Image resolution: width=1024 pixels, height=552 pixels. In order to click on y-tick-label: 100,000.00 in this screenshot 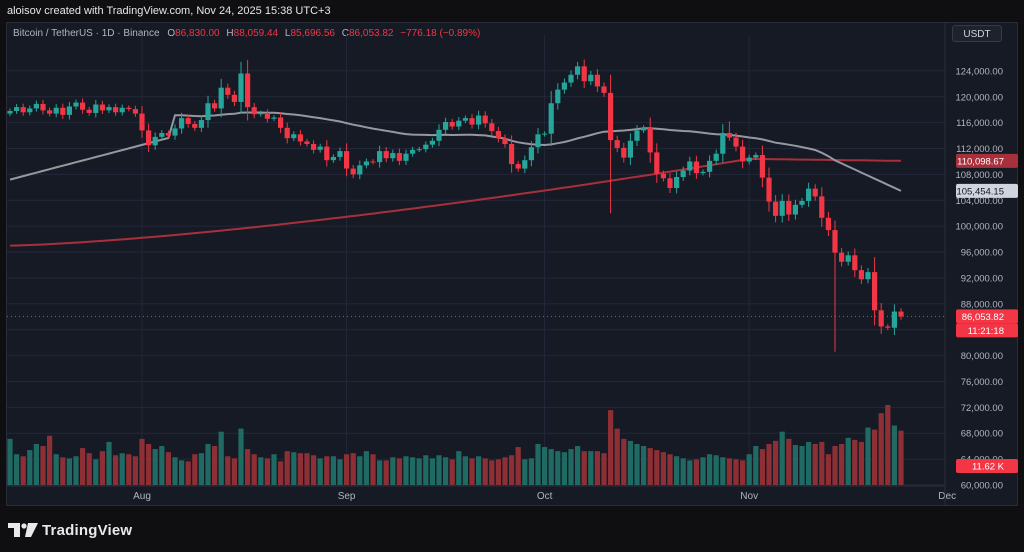, I will do `click(979, 227)`.